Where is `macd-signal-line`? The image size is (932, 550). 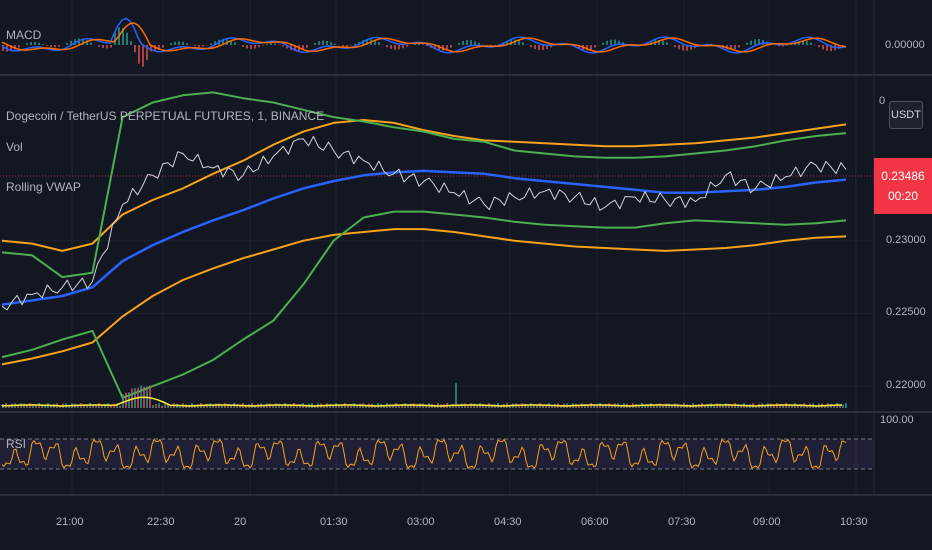 macd-signal-line is located at coordinates (424, 37).